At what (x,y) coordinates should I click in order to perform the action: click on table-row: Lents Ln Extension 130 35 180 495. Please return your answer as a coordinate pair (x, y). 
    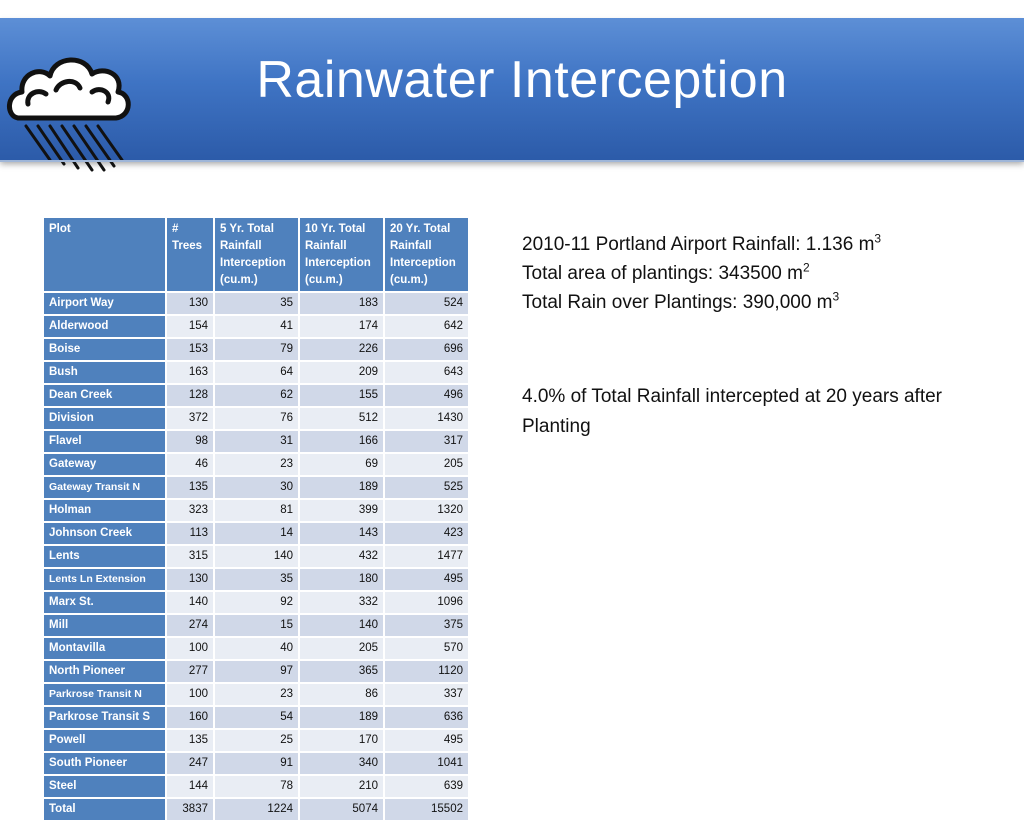
    Looking at the image, I should click on (256, 579).